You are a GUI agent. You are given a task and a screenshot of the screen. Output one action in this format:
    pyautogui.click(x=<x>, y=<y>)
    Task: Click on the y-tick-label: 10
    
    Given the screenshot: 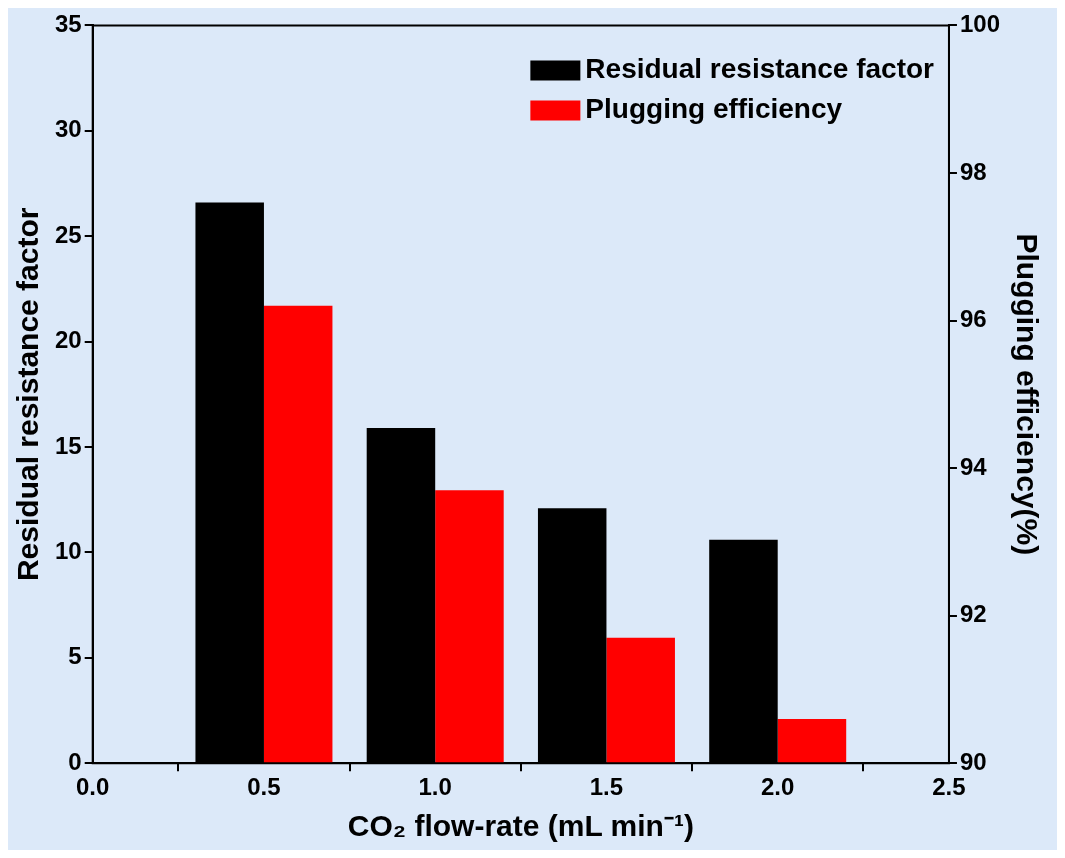 What is the action you would take?
    pyautogui.click(x=68, y=551)
    